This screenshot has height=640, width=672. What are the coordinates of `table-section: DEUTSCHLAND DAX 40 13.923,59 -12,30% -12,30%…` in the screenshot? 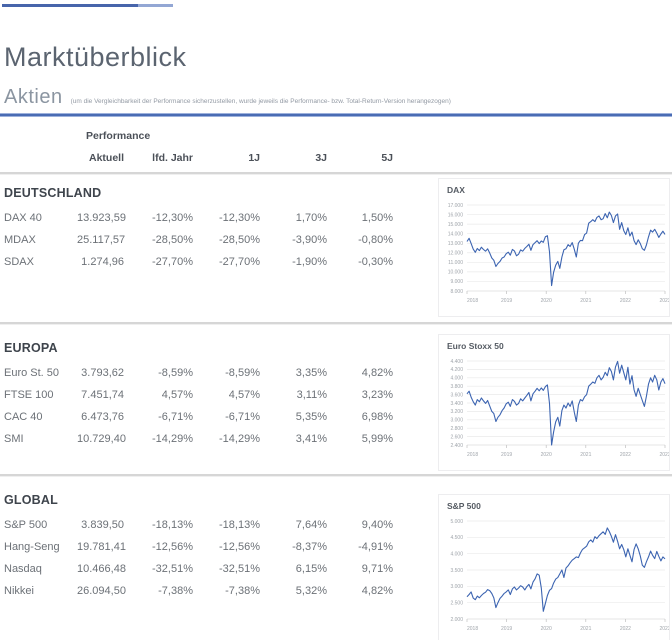 It's located at (200, 228).